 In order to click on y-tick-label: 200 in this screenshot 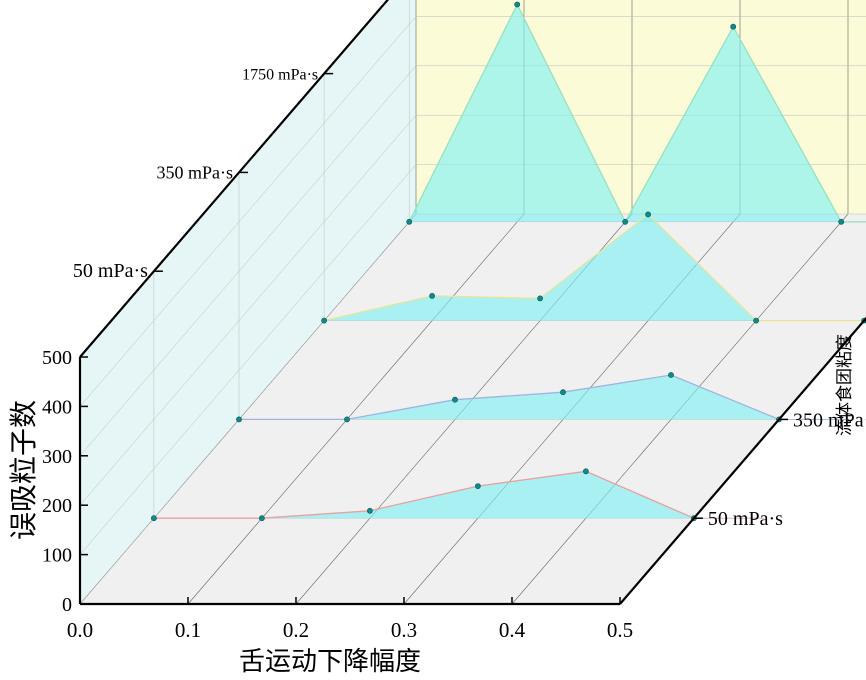, I will do `click(57, 506)`.